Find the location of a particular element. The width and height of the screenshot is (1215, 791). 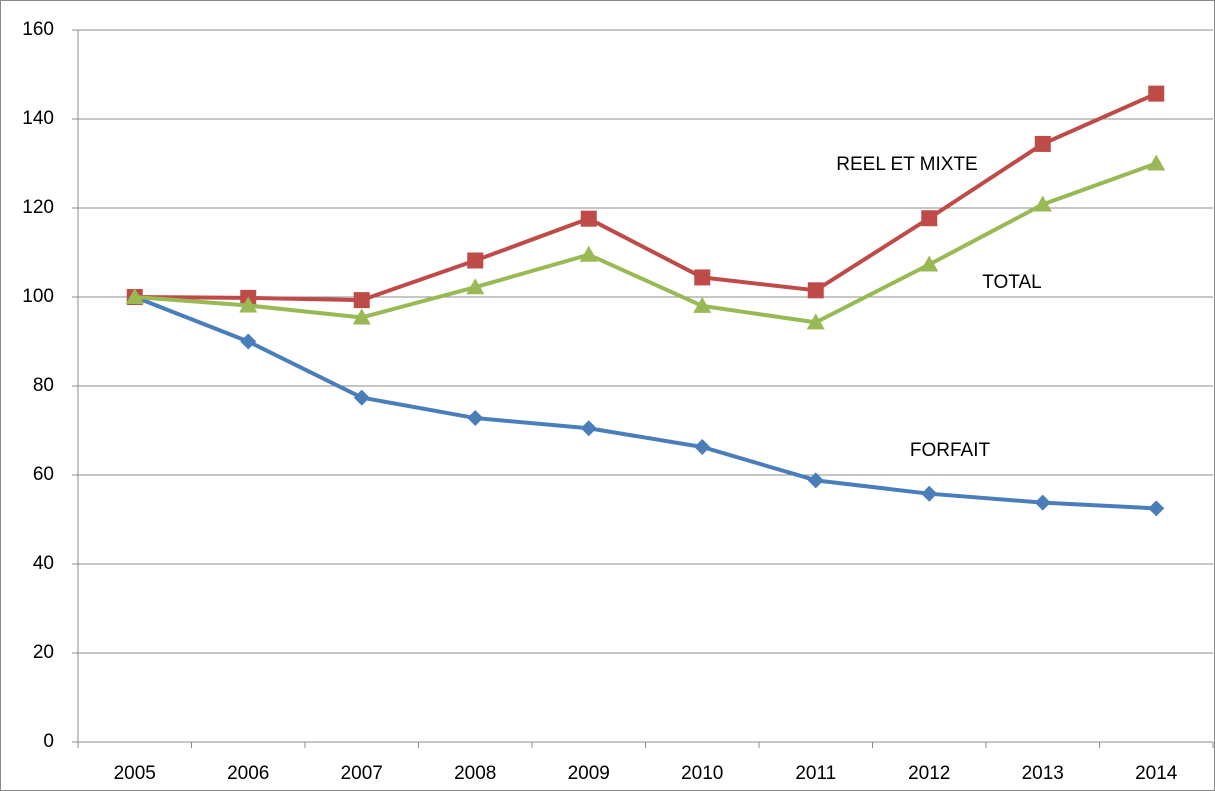

series-label: FORFAIT is located at coordinates (950, 450).